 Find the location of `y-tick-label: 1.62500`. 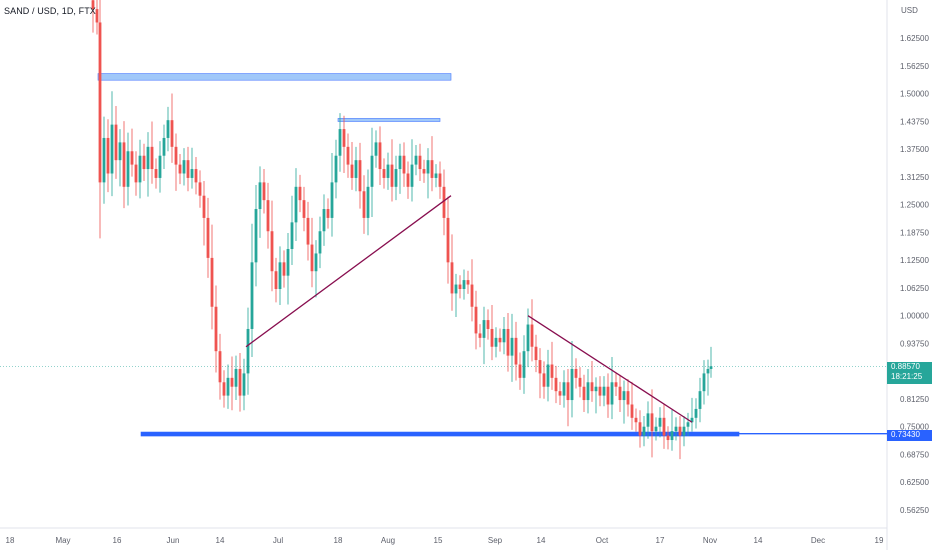

y-tick-label: 1.62500 is located at coordinates (914, 38).